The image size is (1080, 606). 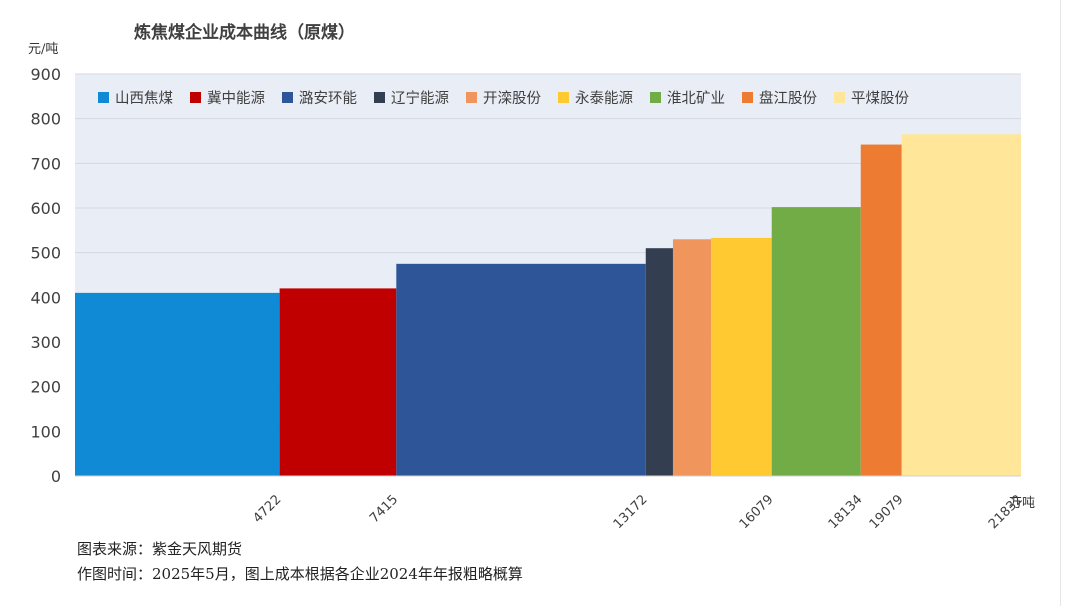 I want to click on x-tick-label: 13172, so click(x=631, y=512).